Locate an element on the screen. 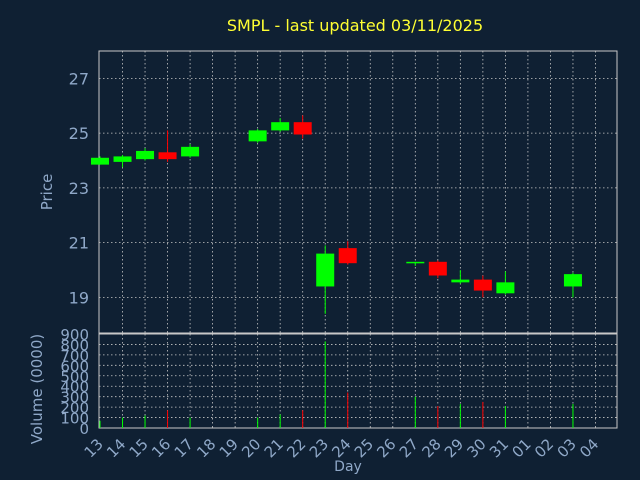 This screenshot has height=480, width=640. volume-tick-label: 100 is located at coordinates (74, 419).